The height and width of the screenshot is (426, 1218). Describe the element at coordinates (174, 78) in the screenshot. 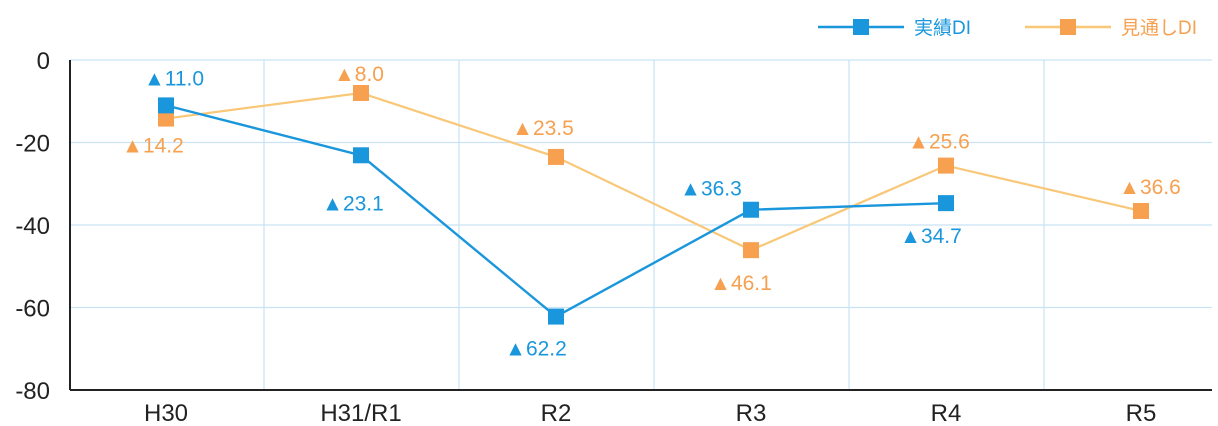

I see `data-label: ▲11.0` at that location.